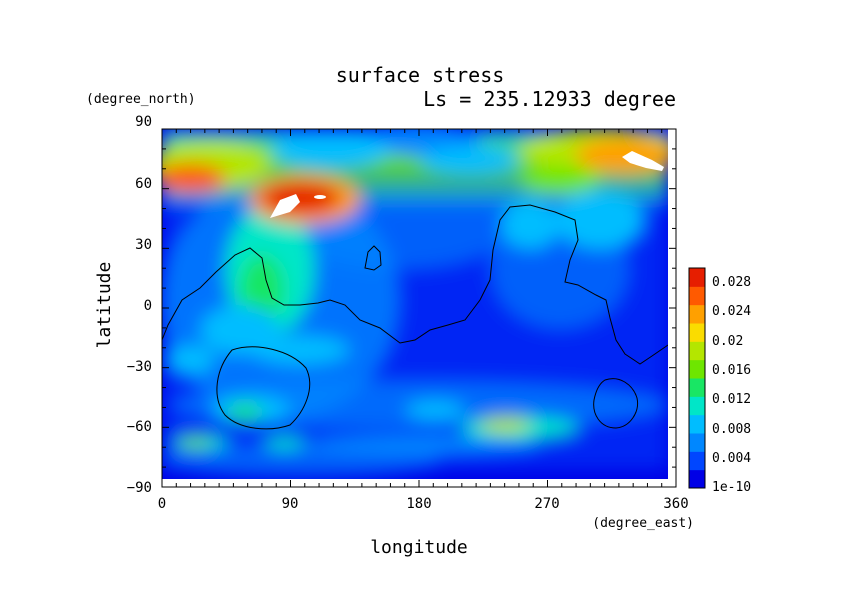 This screenshot has width=842, height=595. I want to click on x-tick-label: 90, so click(290, 504).